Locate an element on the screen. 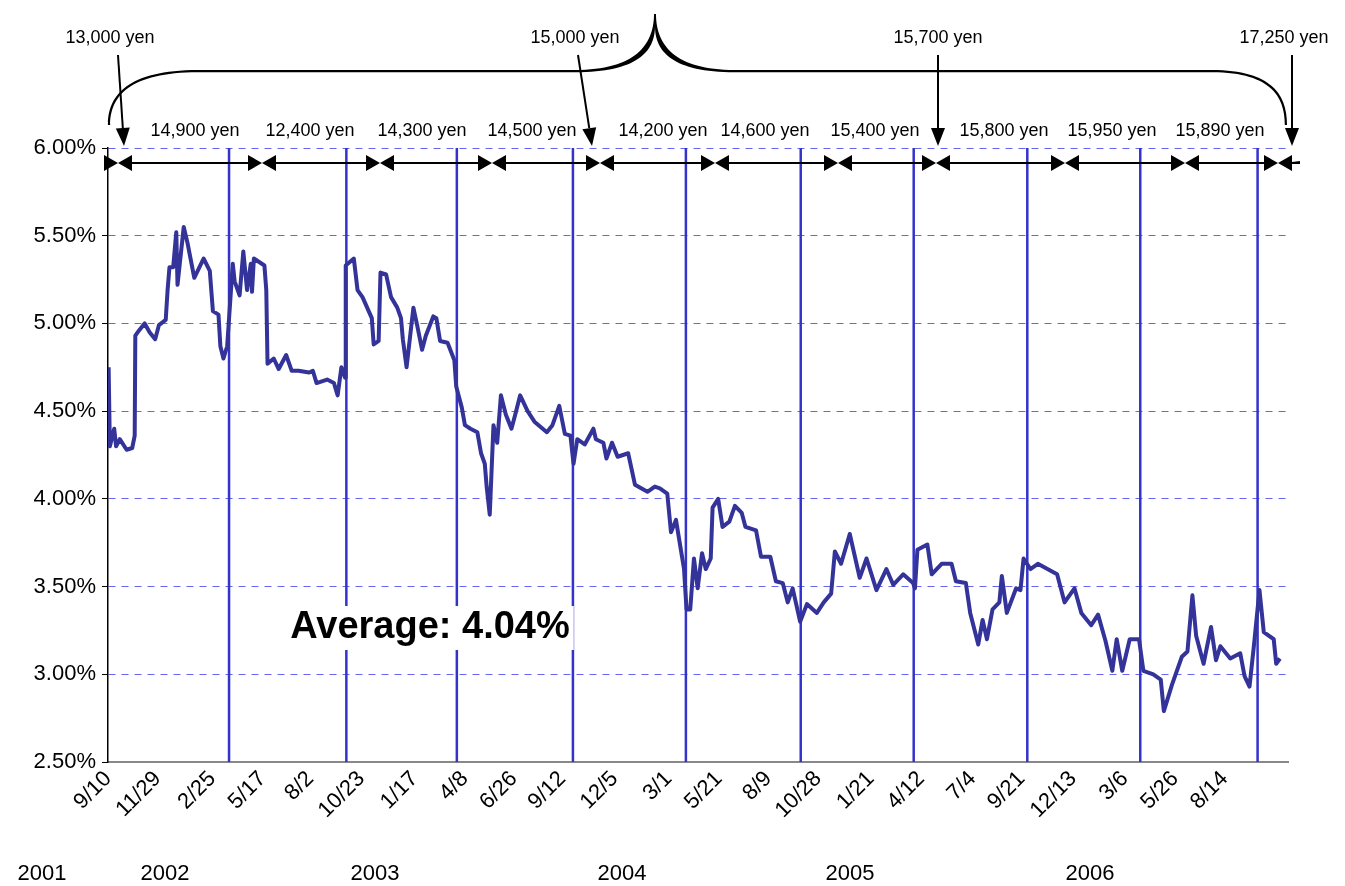 The image size is (1345, 886). text: 2001 is located at coordinates (42, 873).